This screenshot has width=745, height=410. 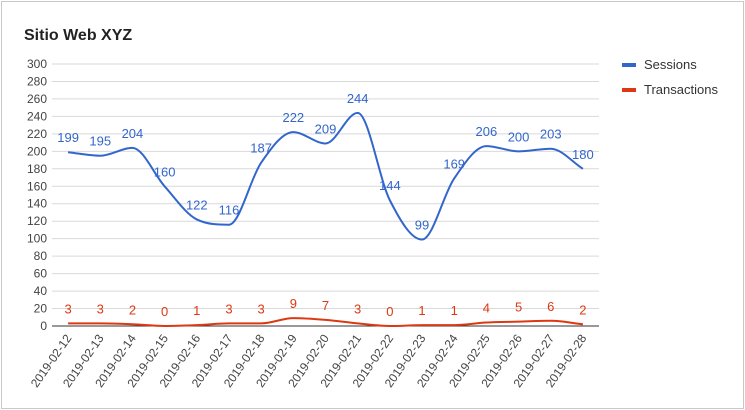 What do you see at coordinates (37, 169) in the screenshot?
I see `y-tick-label: 180` at bounding box center [37, 169].